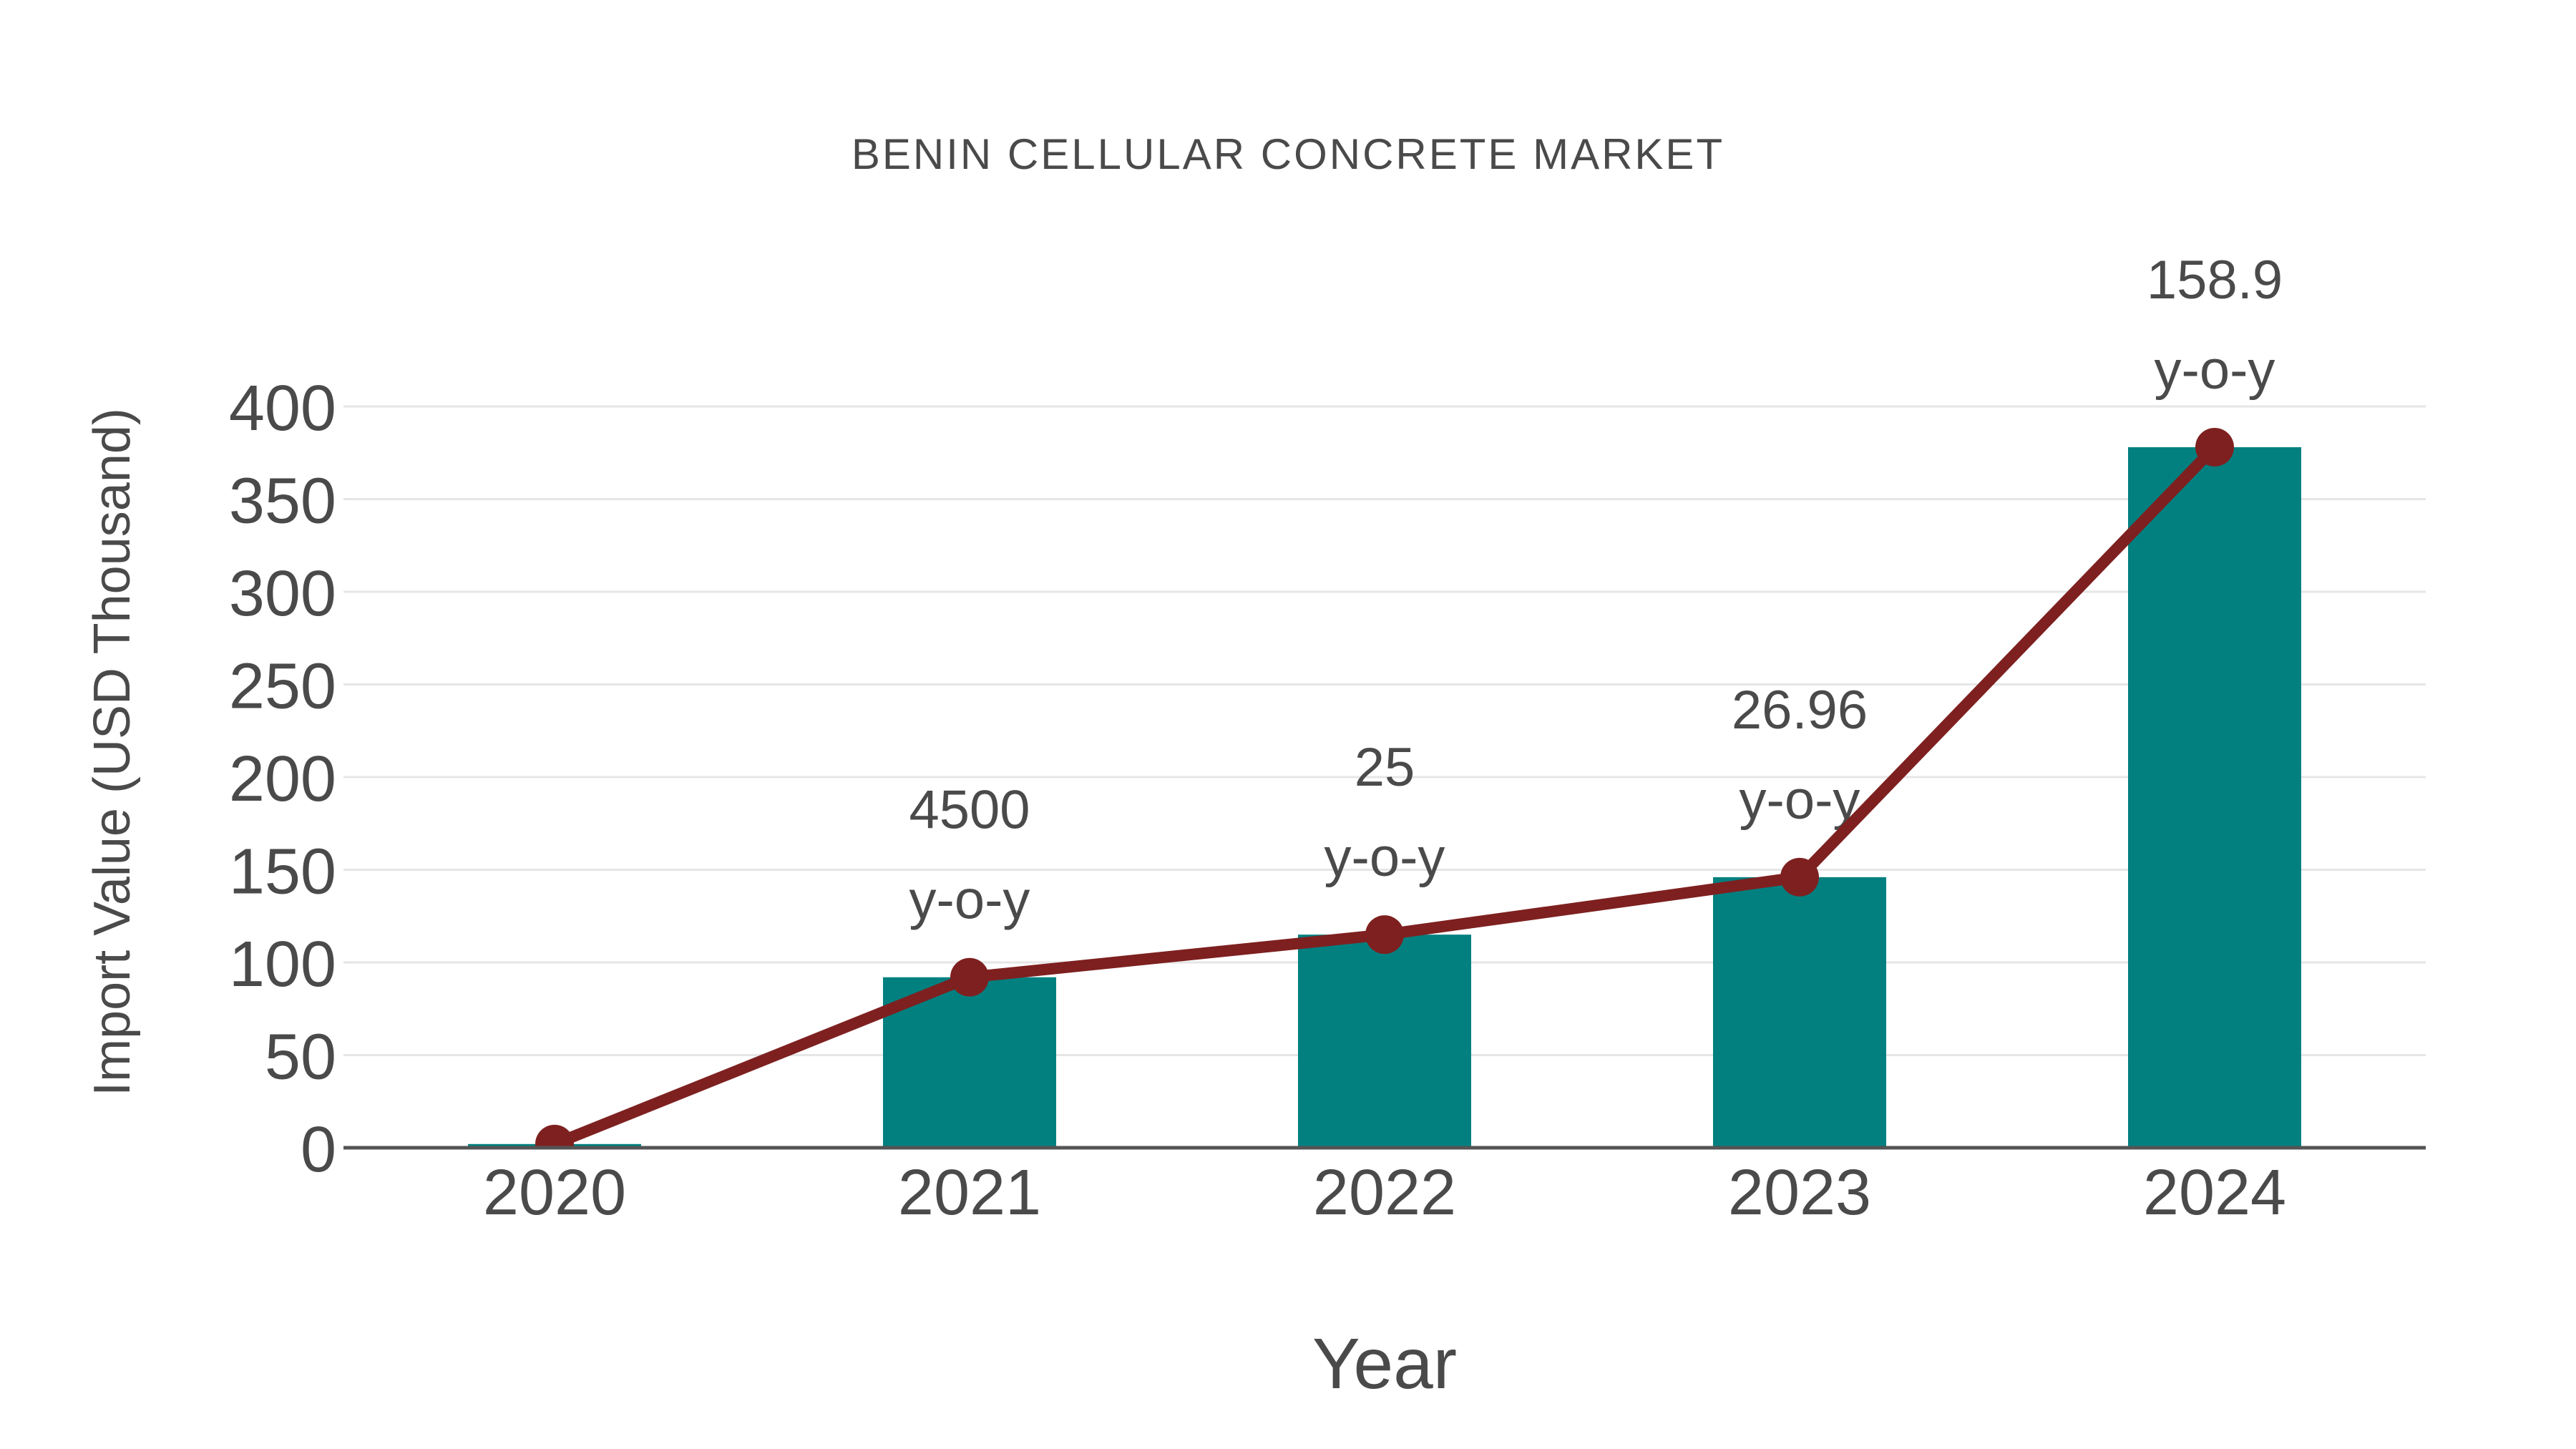  Describe the element at coordinates (969, 810) in the screenshot. I see `annotation-value-2021: 4500` at that location.